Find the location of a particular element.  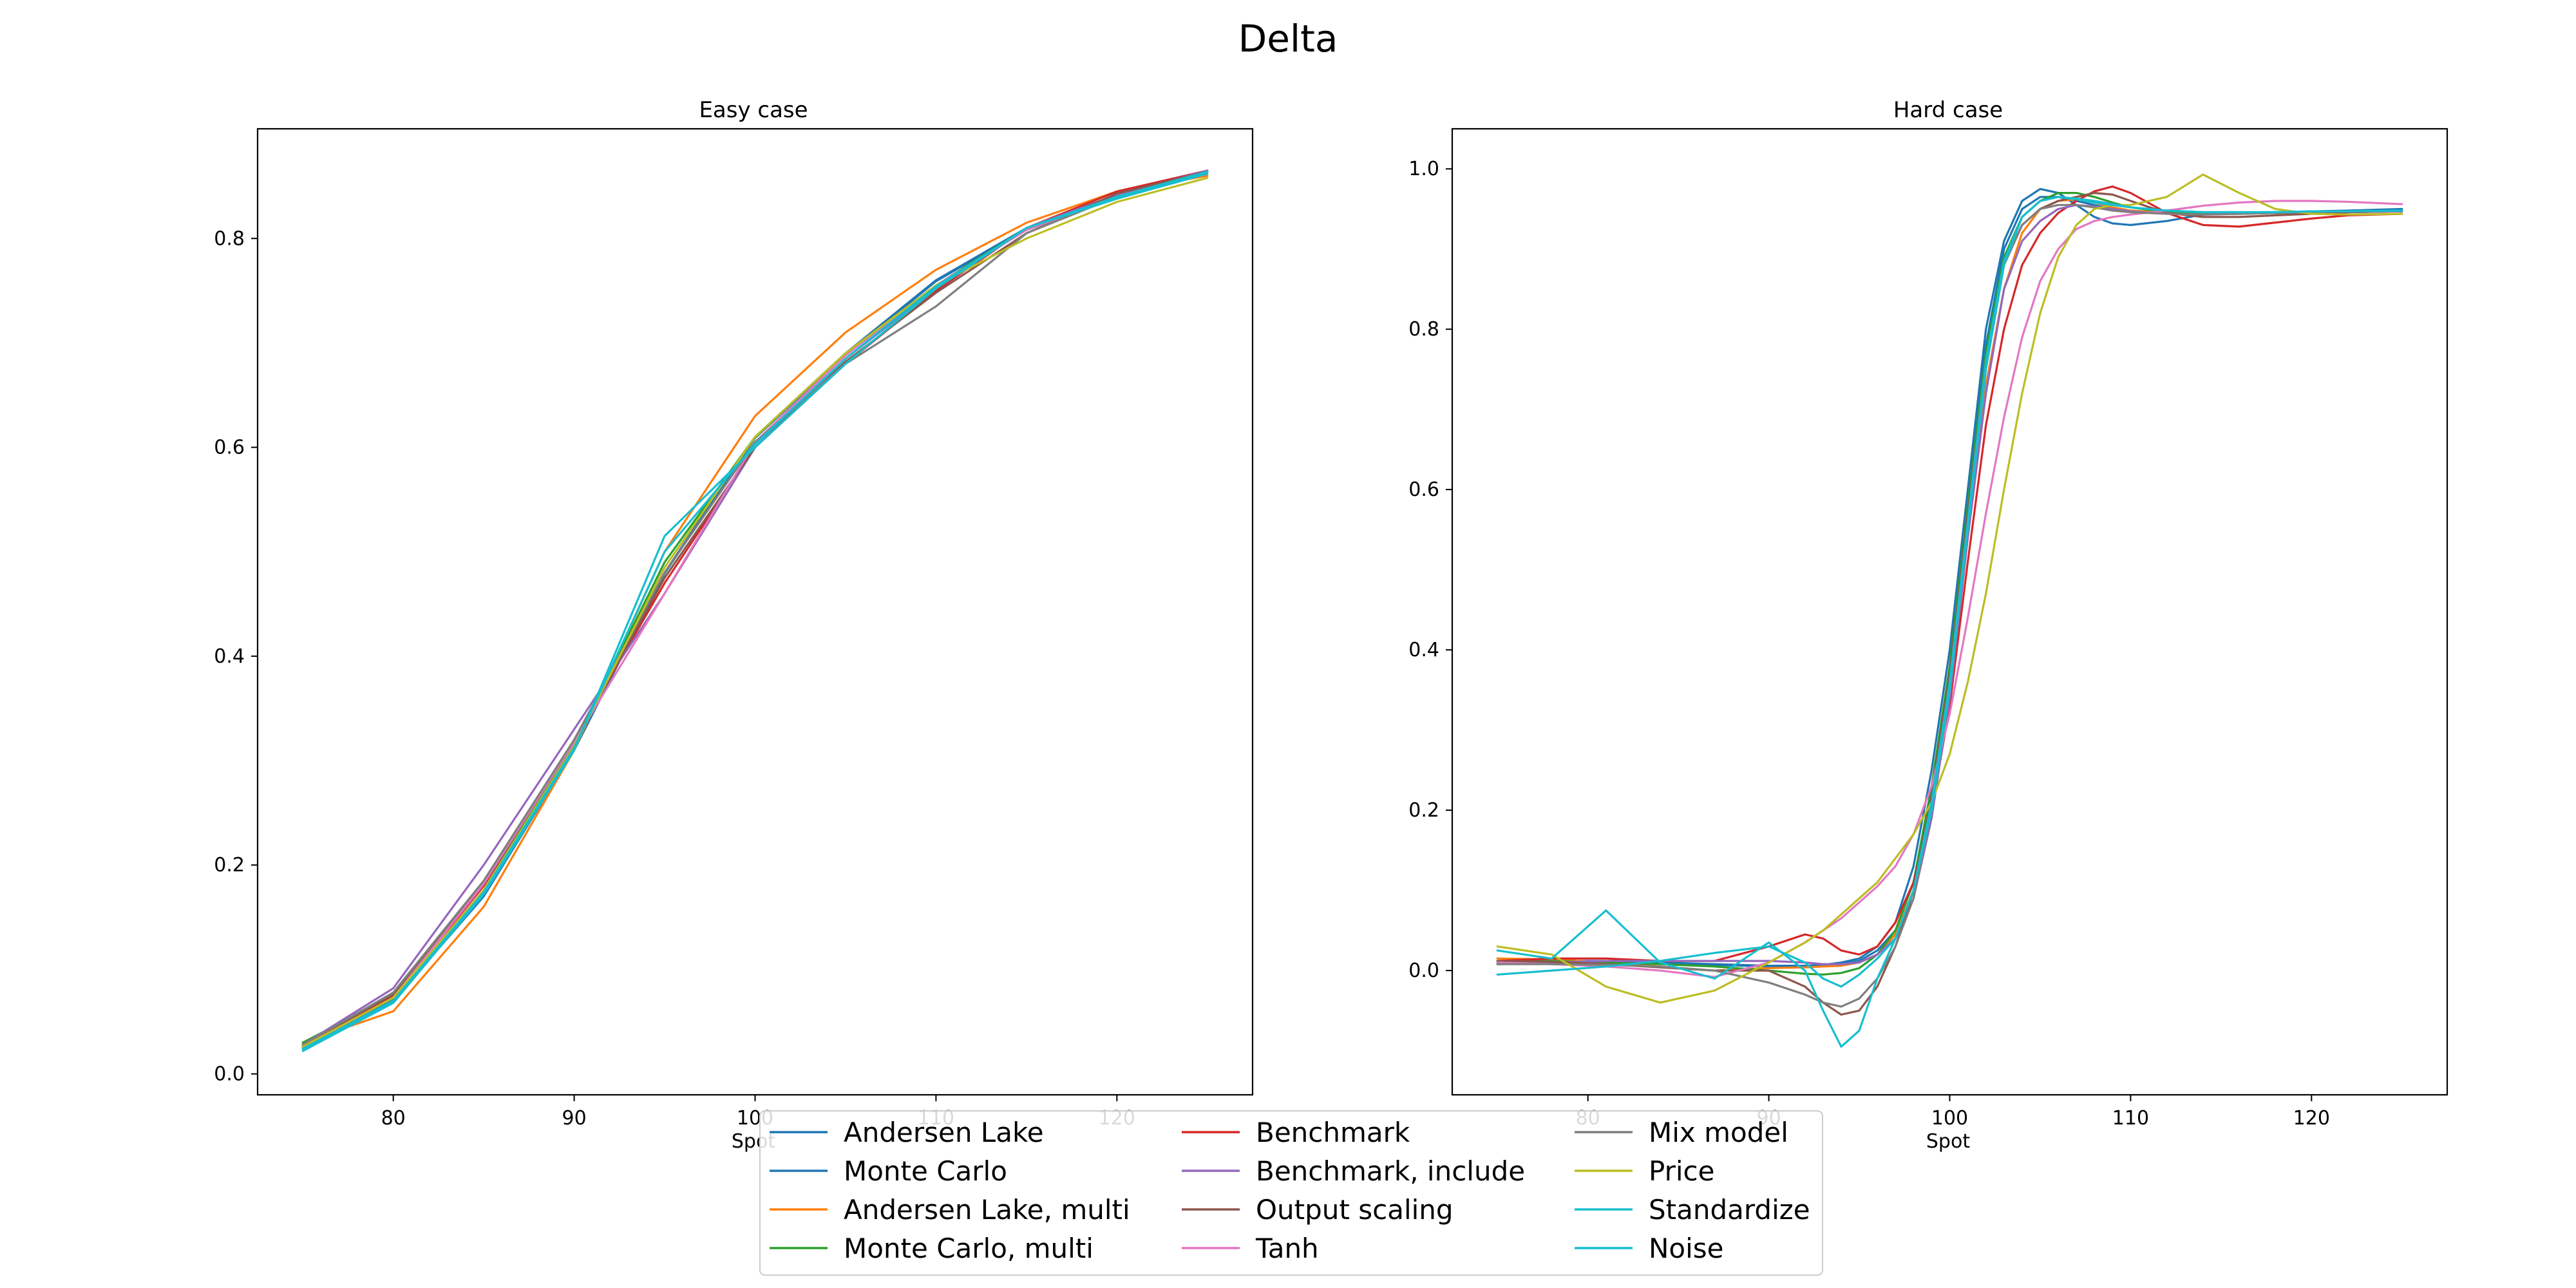

legend-label-noise: Noise is located at coordinates (1686, 1249).